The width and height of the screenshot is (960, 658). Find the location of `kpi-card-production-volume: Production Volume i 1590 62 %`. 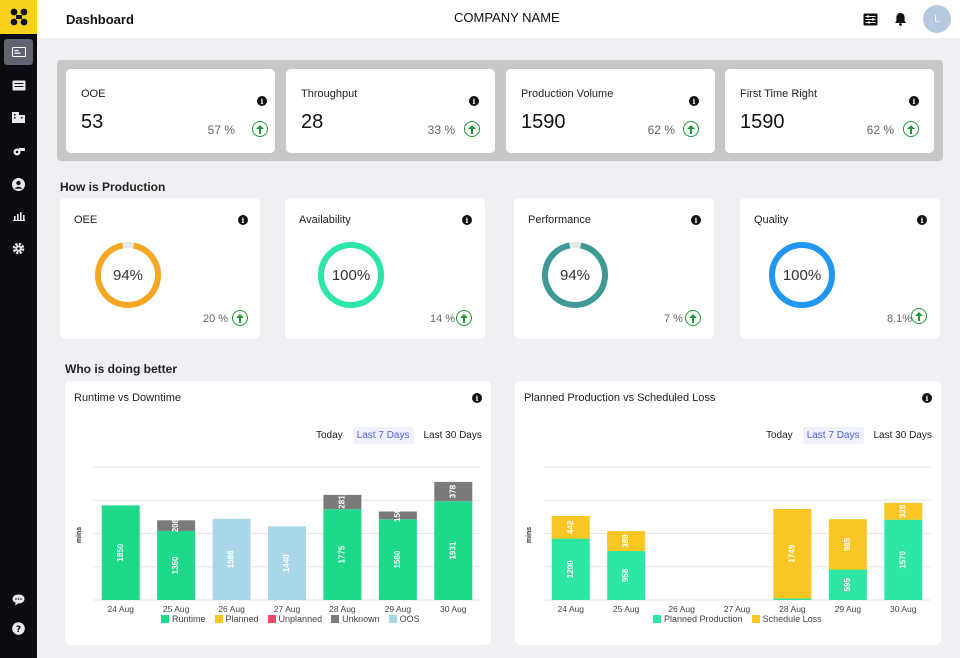

kpi-card-production-volume: Production Volume i 1590 62 % is located at coordinates (610, 111).